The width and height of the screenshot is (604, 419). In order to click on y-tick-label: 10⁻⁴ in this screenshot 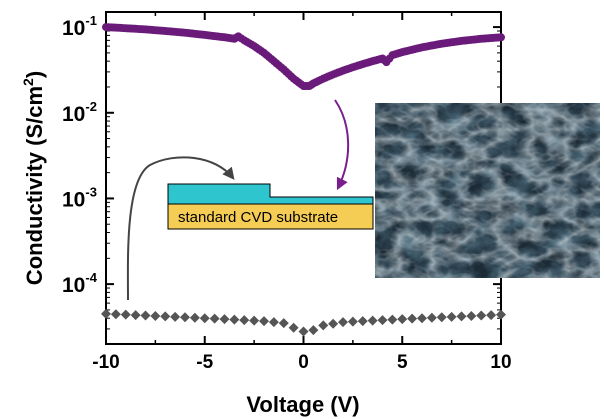, I will do `click(80, 283)`.